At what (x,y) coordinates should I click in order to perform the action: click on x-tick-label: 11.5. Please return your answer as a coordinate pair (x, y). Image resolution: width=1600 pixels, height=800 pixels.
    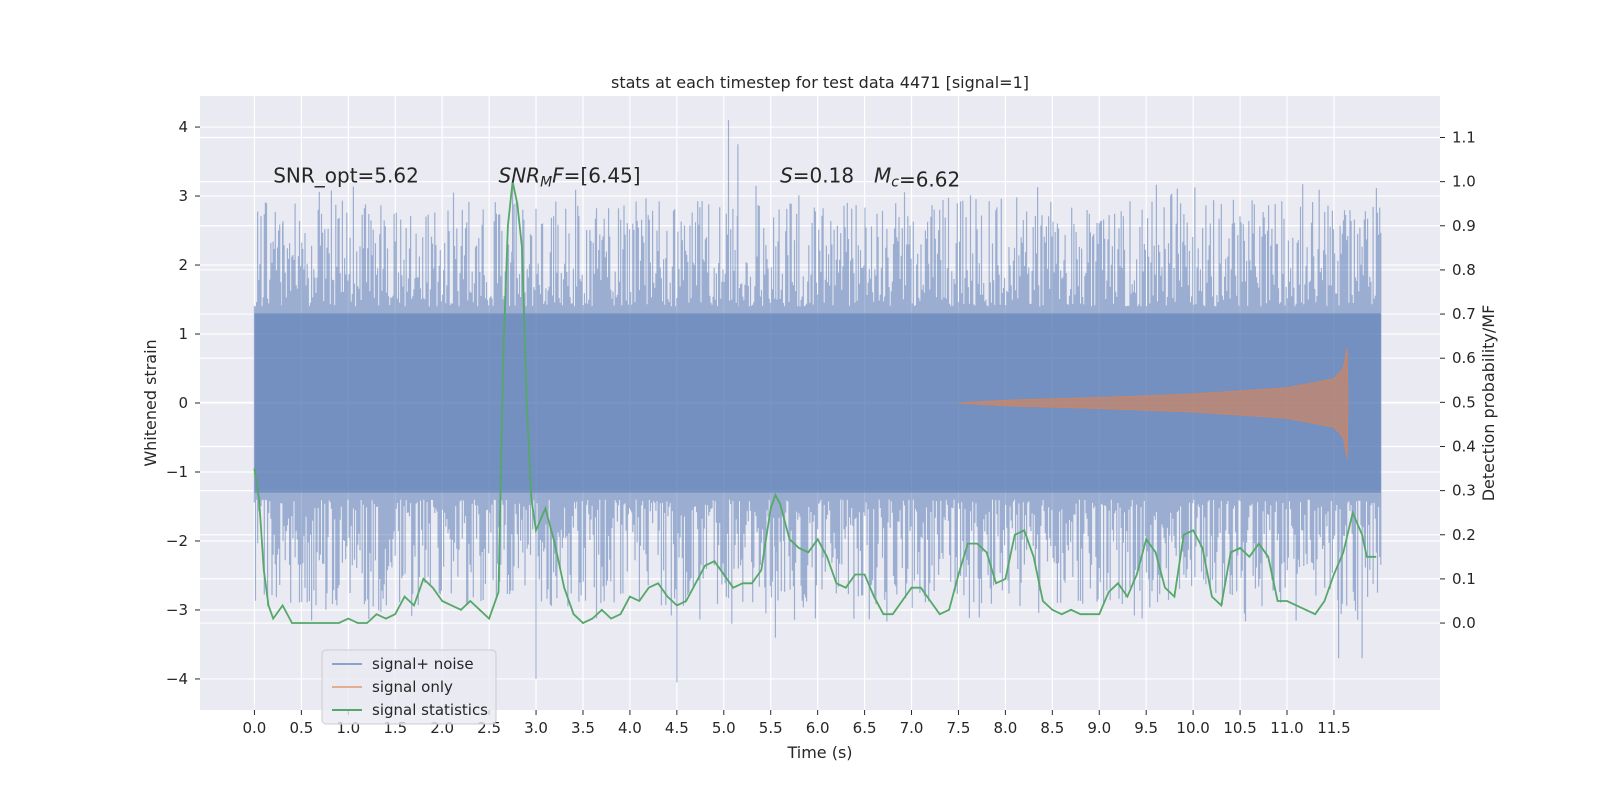
    Looking at the image, I should click on (1333, 728).